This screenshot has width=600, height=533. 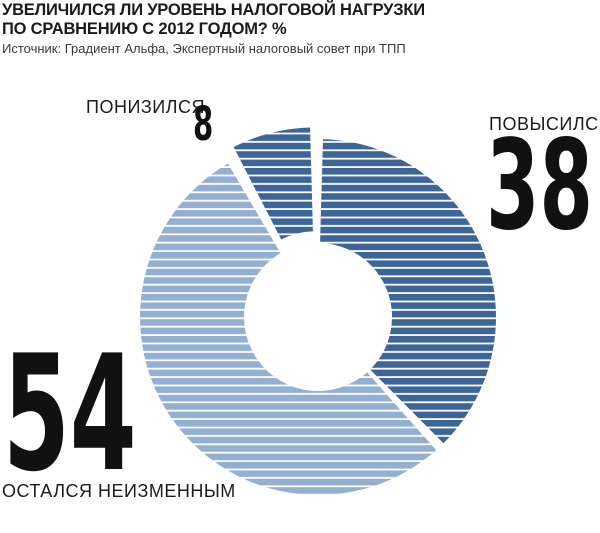 I want to click on value-unchanged: 54, so click(x=70, y=415).